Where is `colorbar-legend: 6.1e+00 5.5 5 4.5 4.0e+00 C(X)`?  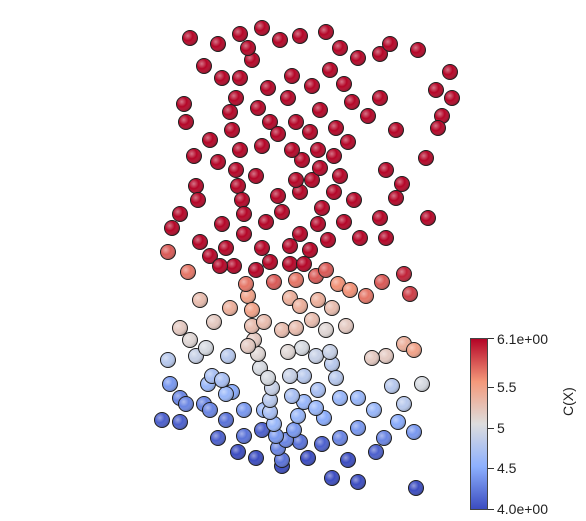
colorbar-legend: 6.1e+00 5.5 5 4.5 4.0e+00 C(X) is located at coordinates (528, 424).